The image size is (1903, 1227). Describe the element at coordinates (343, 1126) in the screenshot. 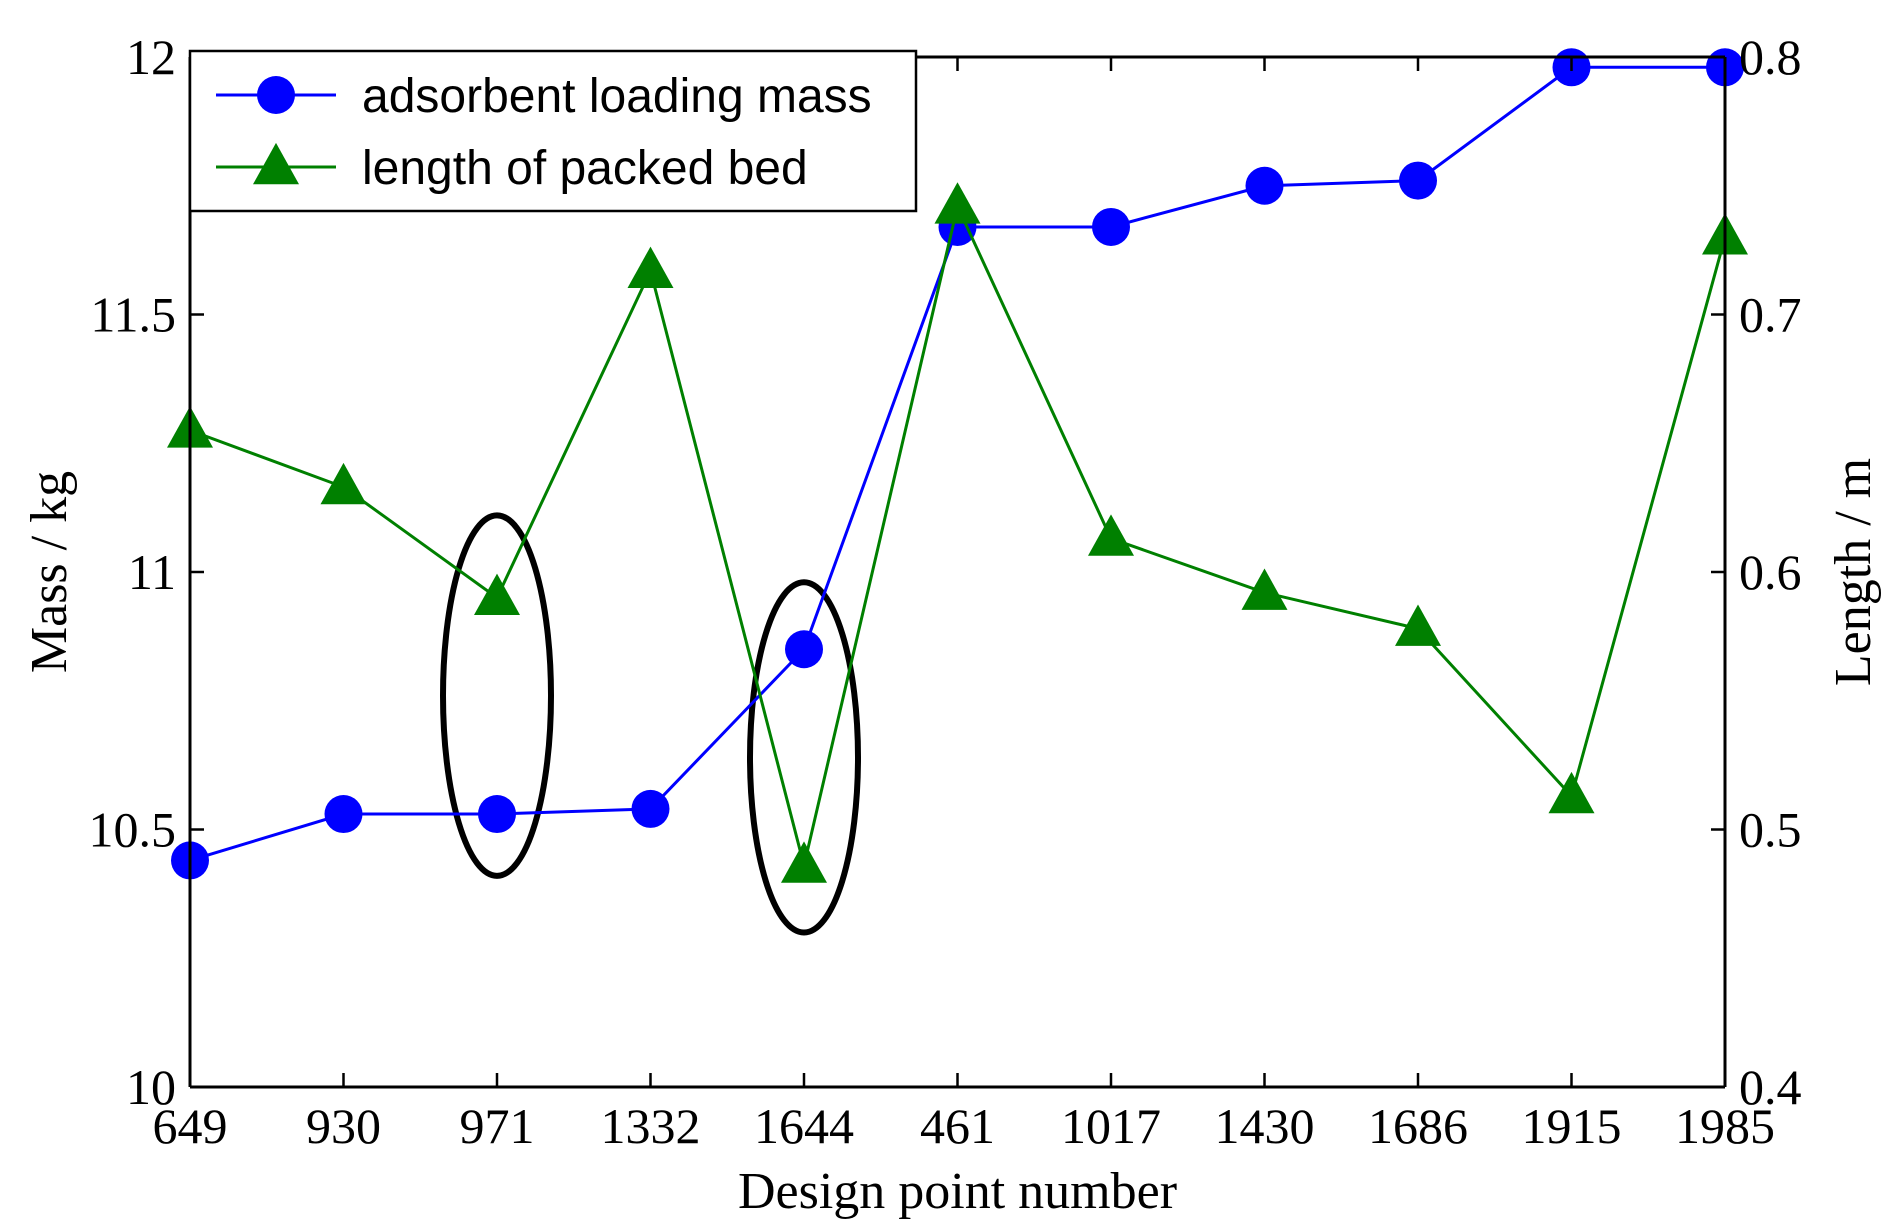

I see `x-tick-label-930: 930` at that location.